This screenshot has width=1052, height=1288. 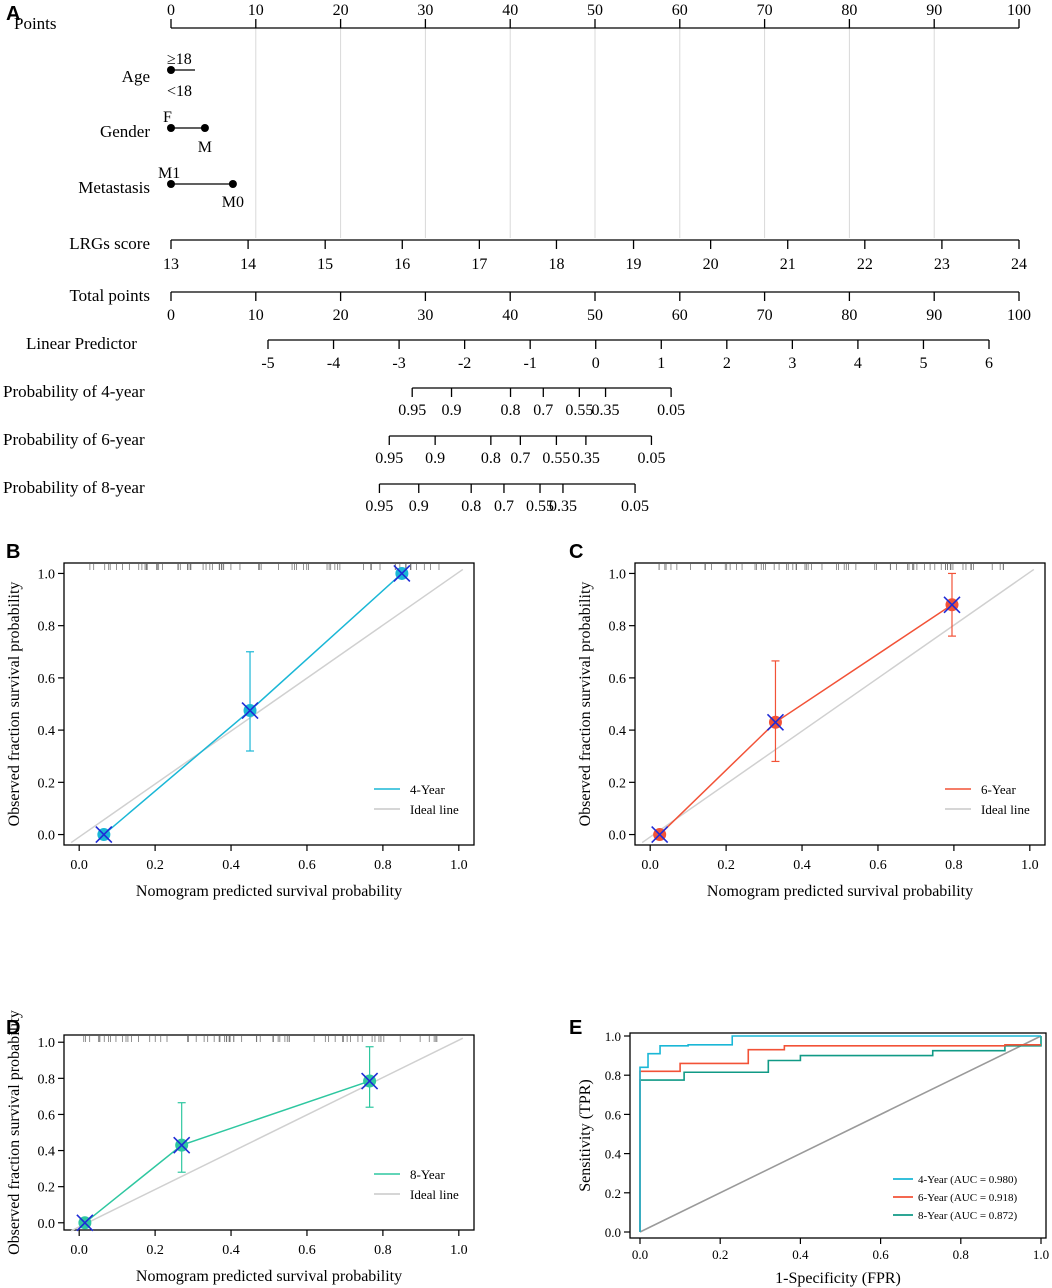 What do you see at coordinates (204, 128) in the screenshot?
I see `gender-point-m` at bounding box center [204, 128].